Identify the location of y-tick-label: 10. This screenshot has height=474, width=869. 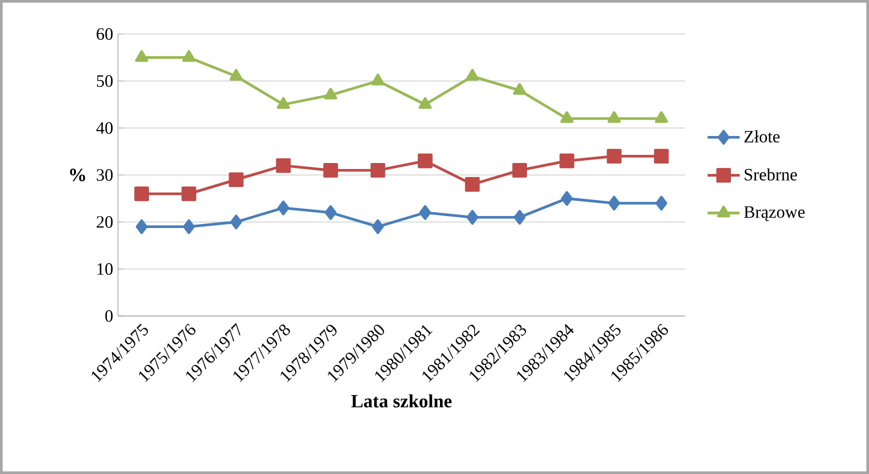
(105, 269).